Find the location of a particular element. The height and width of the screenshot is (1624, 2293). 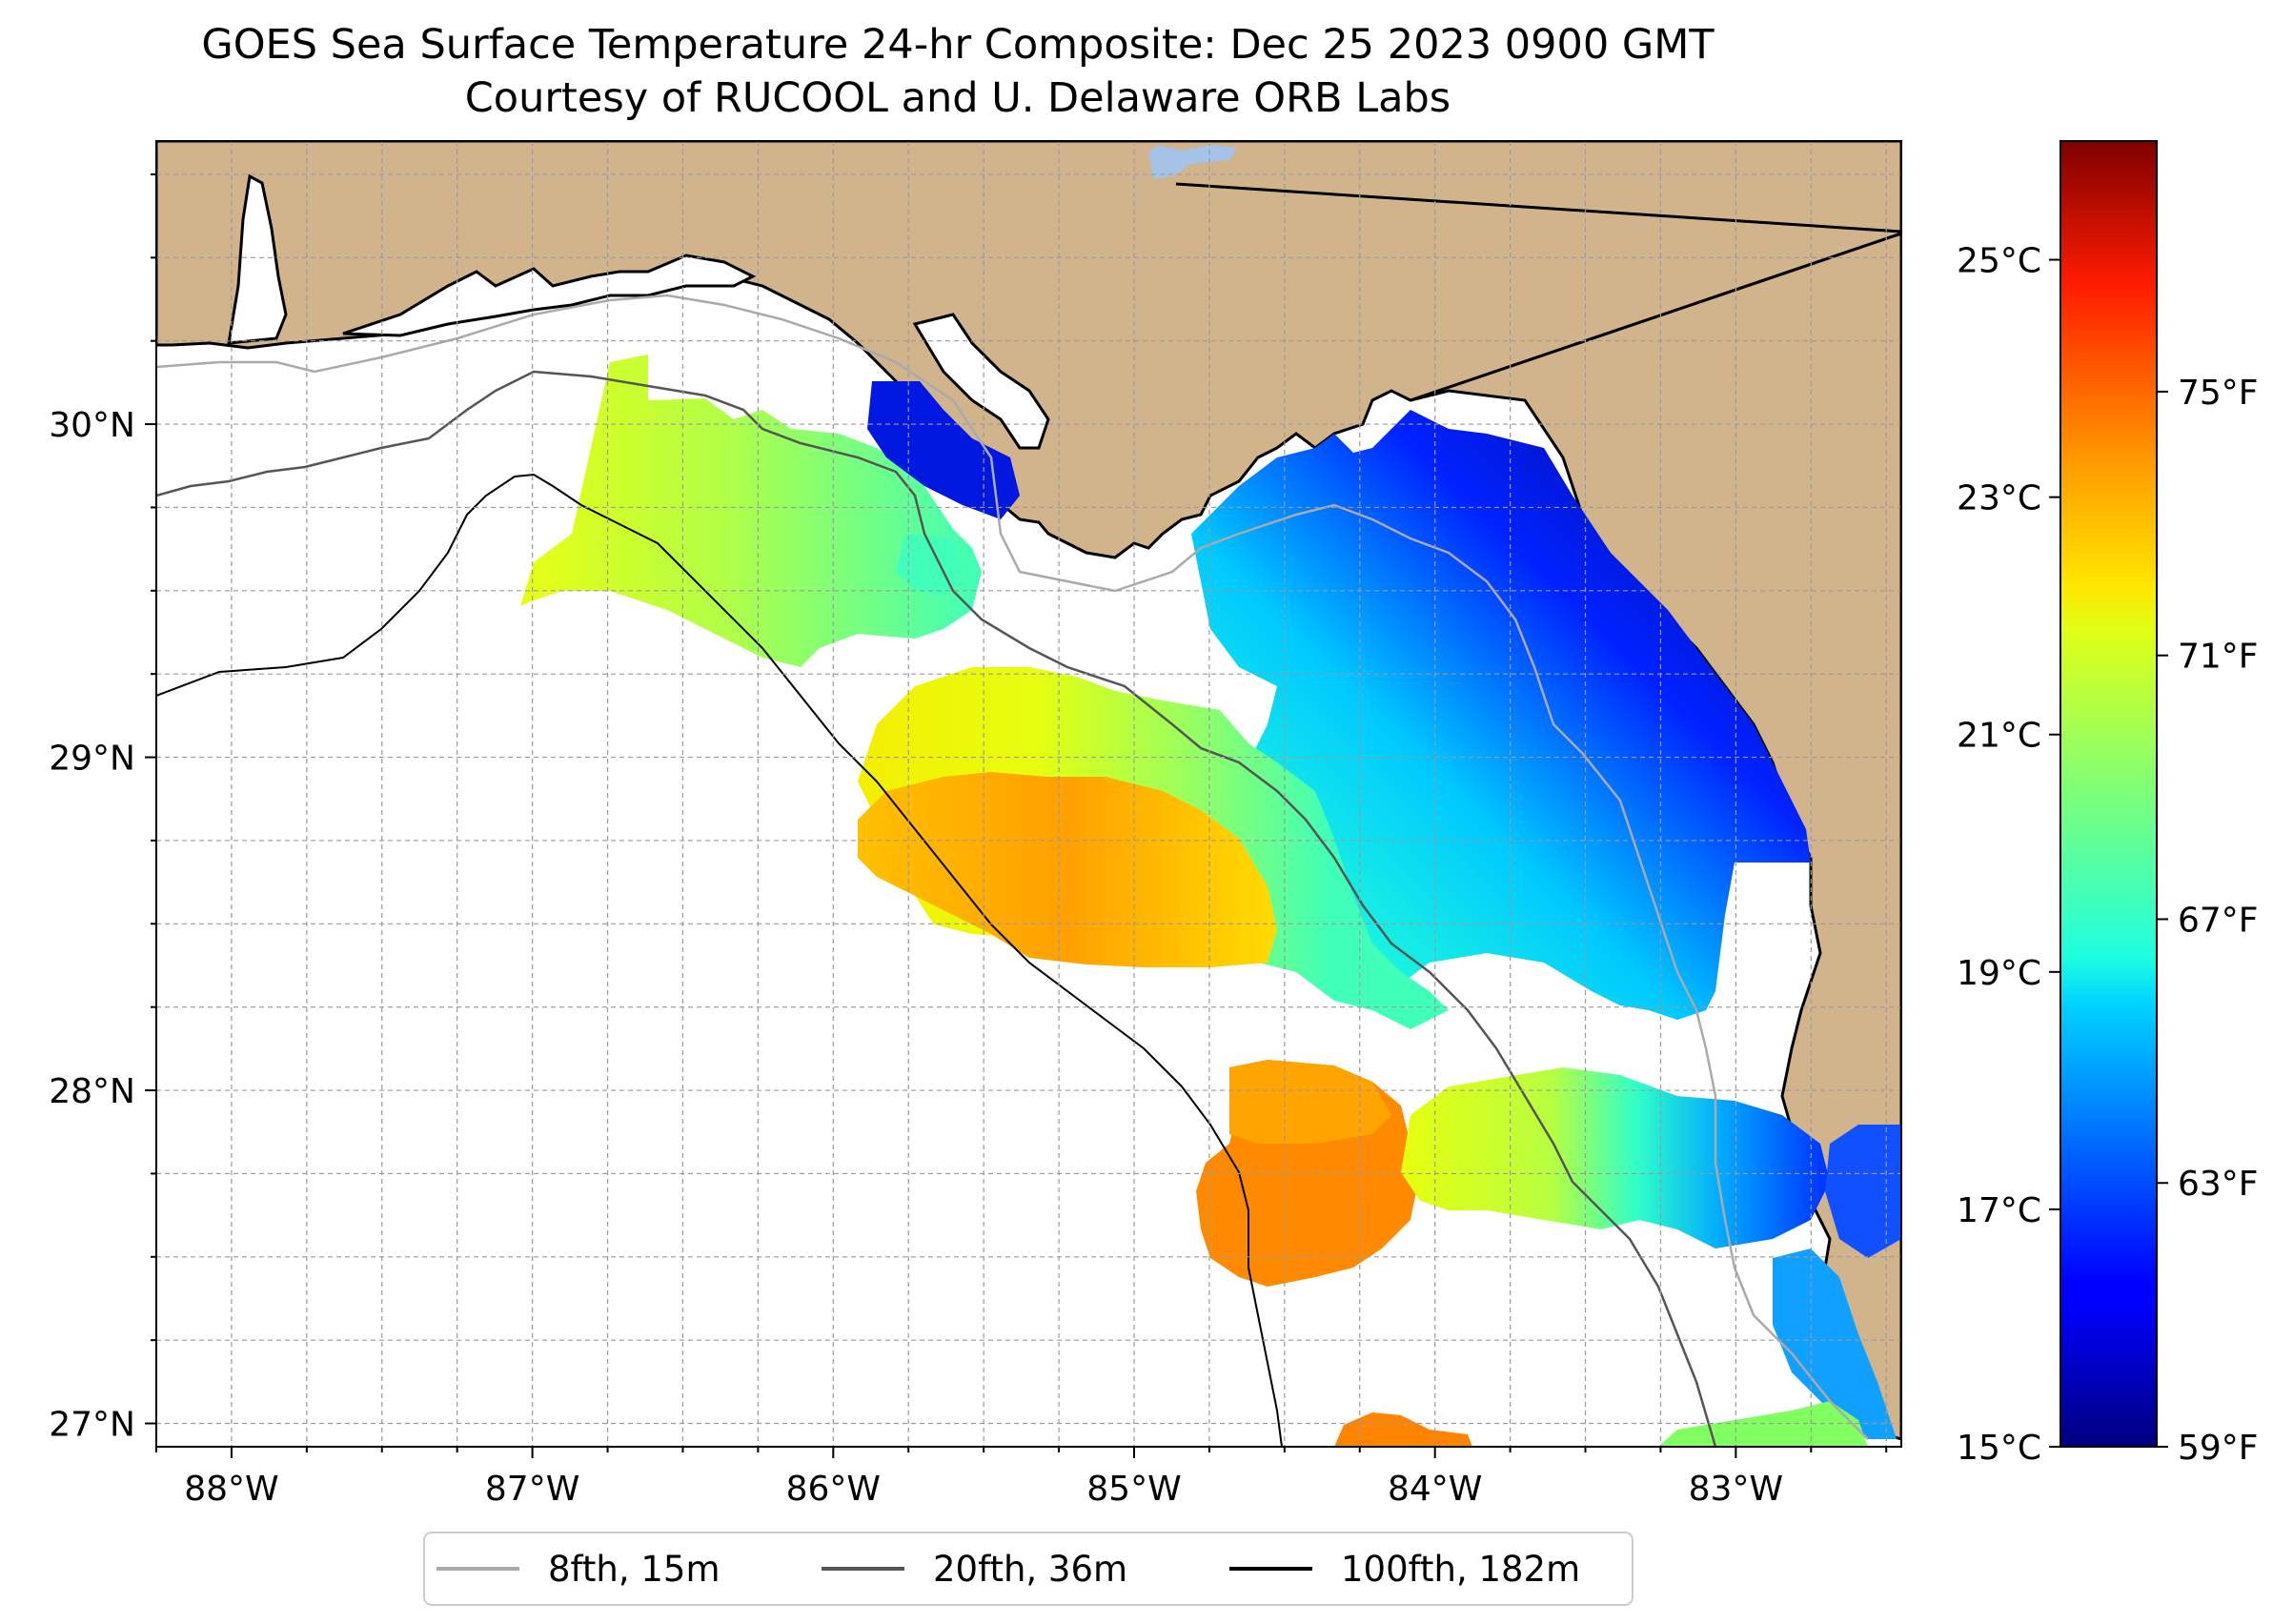

sst-patch-choctaw is located at coordinates (944, 450).